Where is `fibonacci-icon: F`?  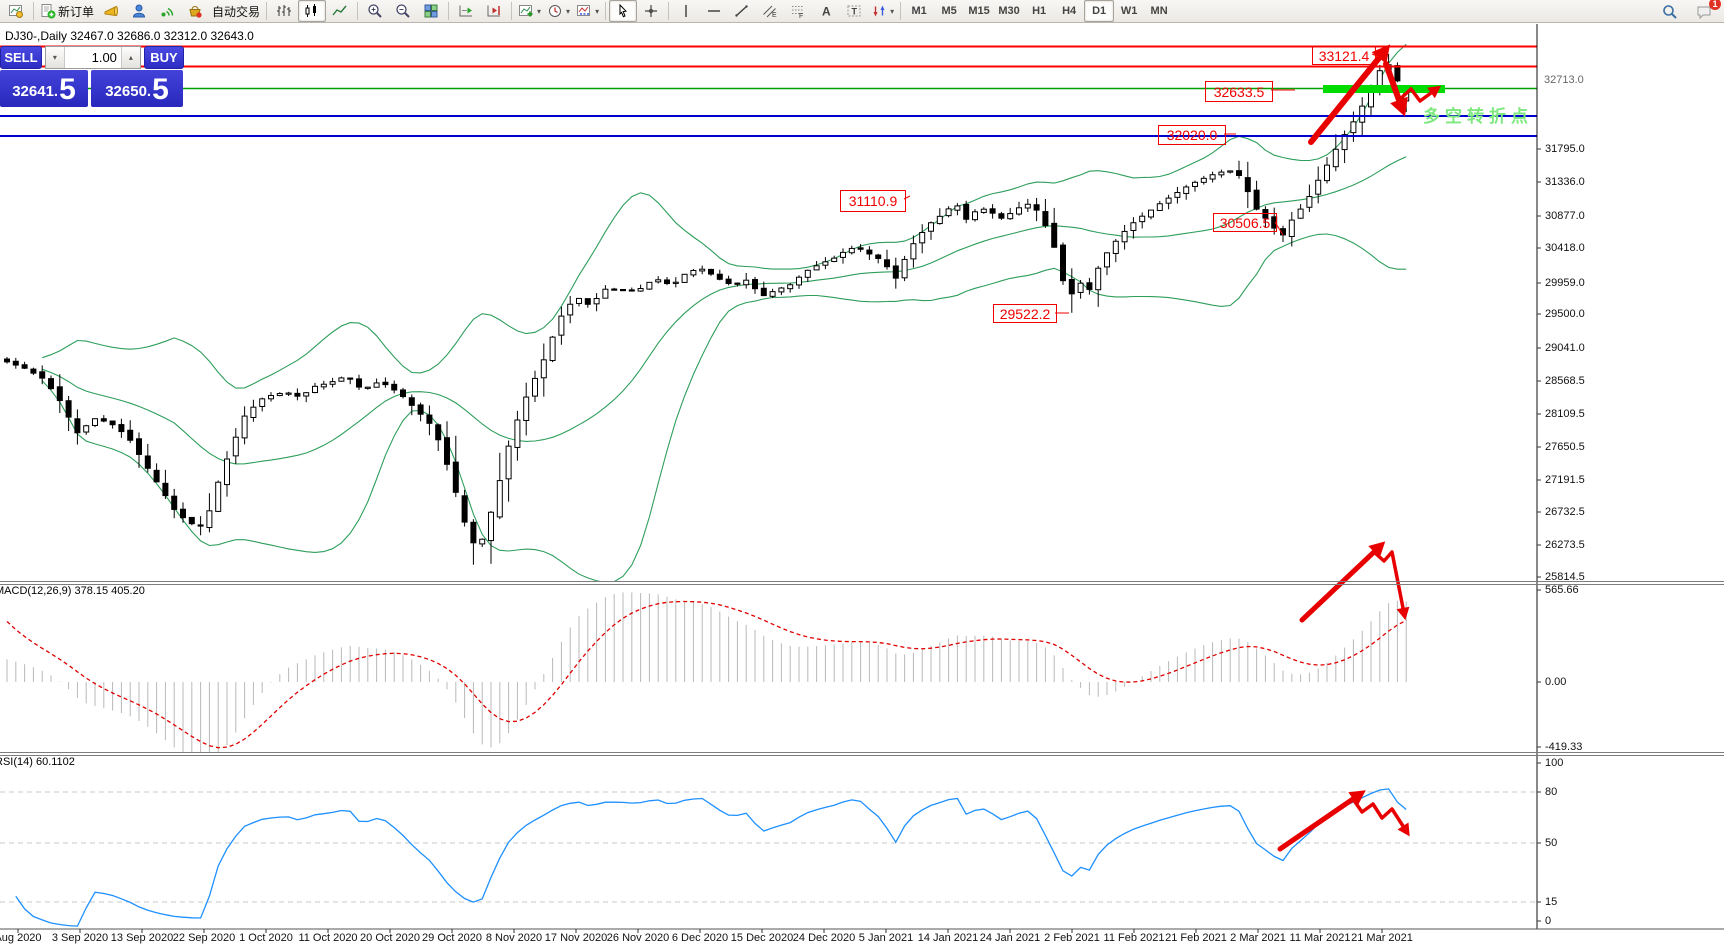
fibonacci-icon: F is located at coordinates (798, 11).